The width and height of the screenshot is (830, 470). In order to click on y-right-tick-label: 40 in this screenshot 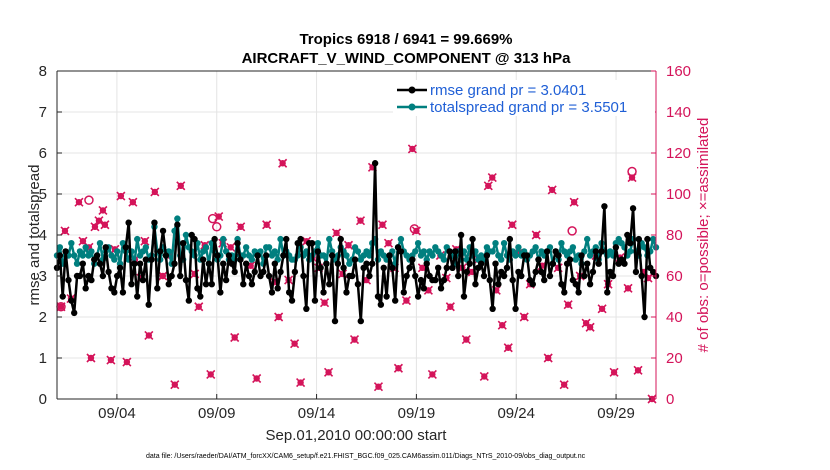, I will do `click(674, 317)`.